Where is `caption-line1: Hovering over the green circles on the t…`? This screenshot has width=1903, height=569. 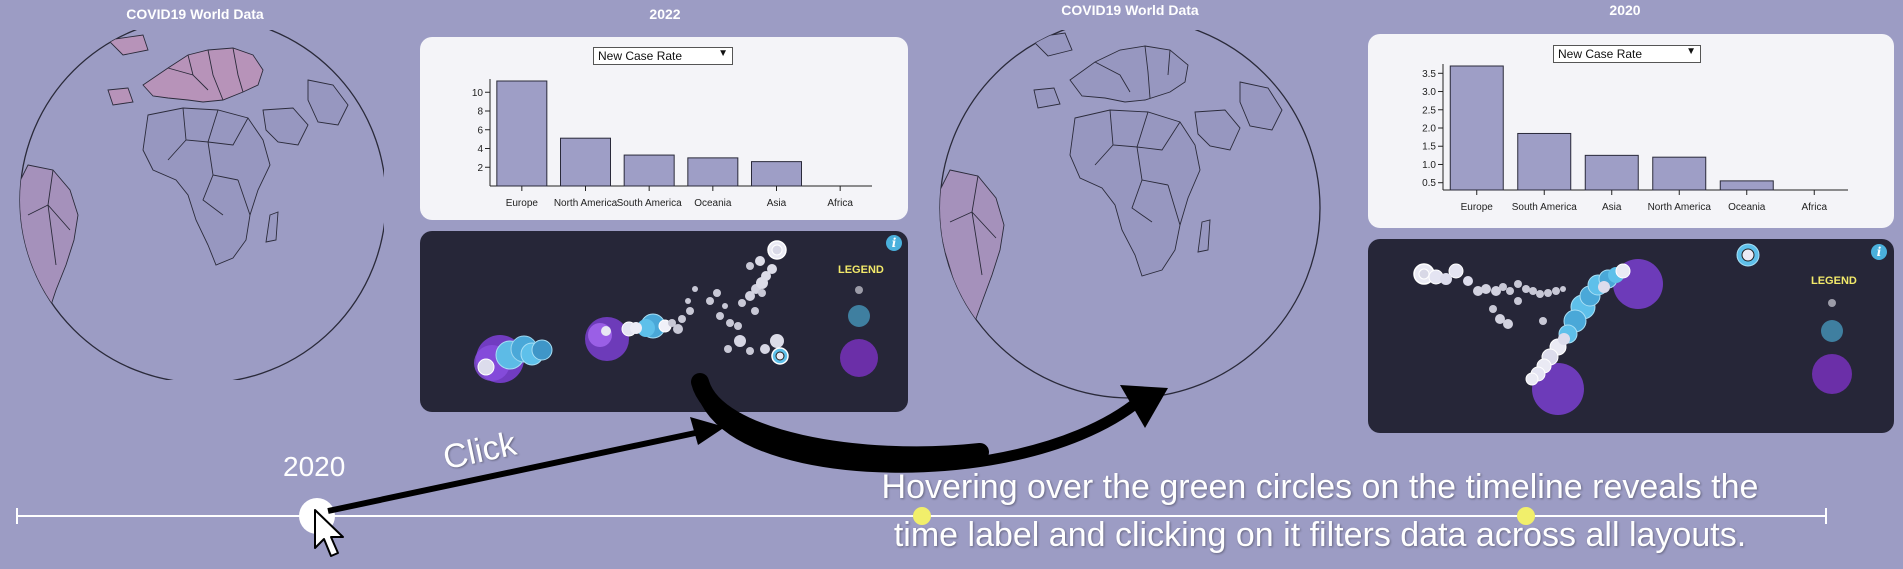 caption-line1: Hovering over the green circles on the t… is located at coordinates (1320, 487).